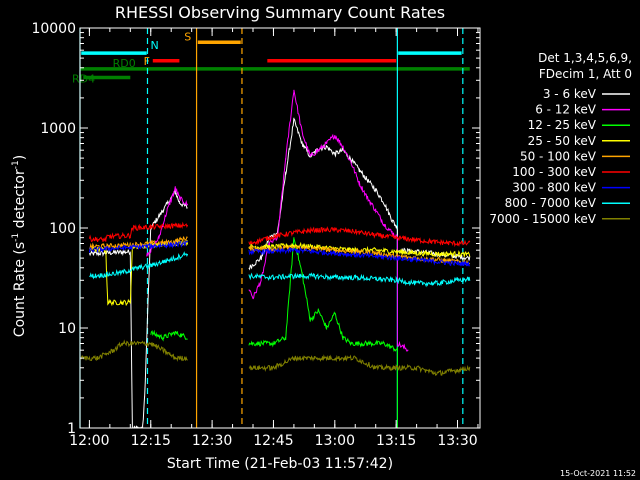 The height and width of the screenshot is (480, 640). Describe the element at coordinates (53, 29) in the screenshot. I see `y-tick-label: 10000` at that location.